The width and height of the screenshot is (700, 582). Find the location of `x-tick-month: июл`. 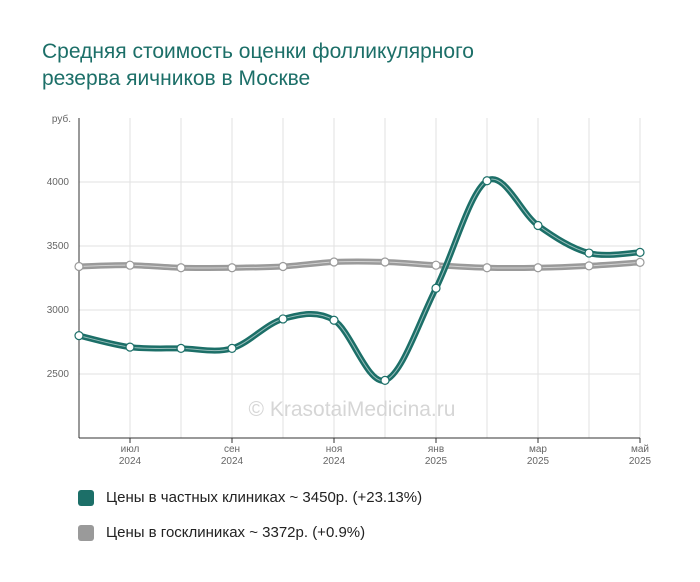

x-tick-month: июл is located at coordinates (130, 449).